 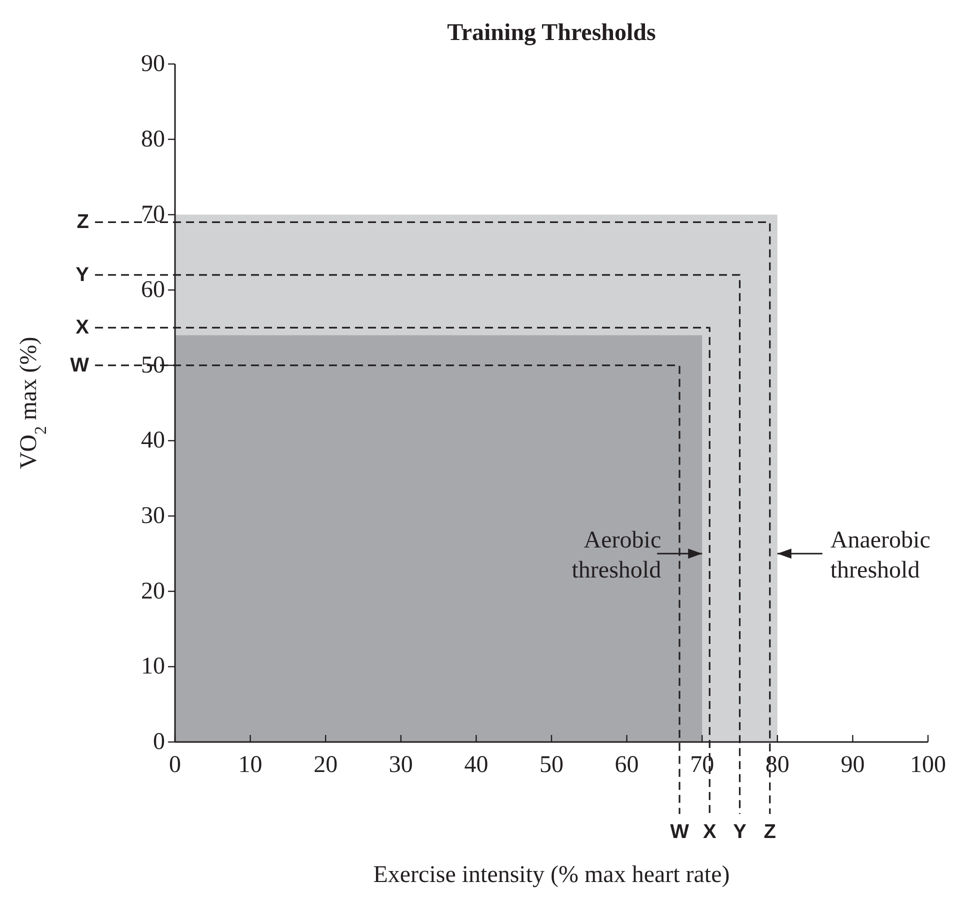 What do you see at coordinates (928, 765) in the screenshot?
I see `x-tick-label: 100` at bounding box center [928, 765].